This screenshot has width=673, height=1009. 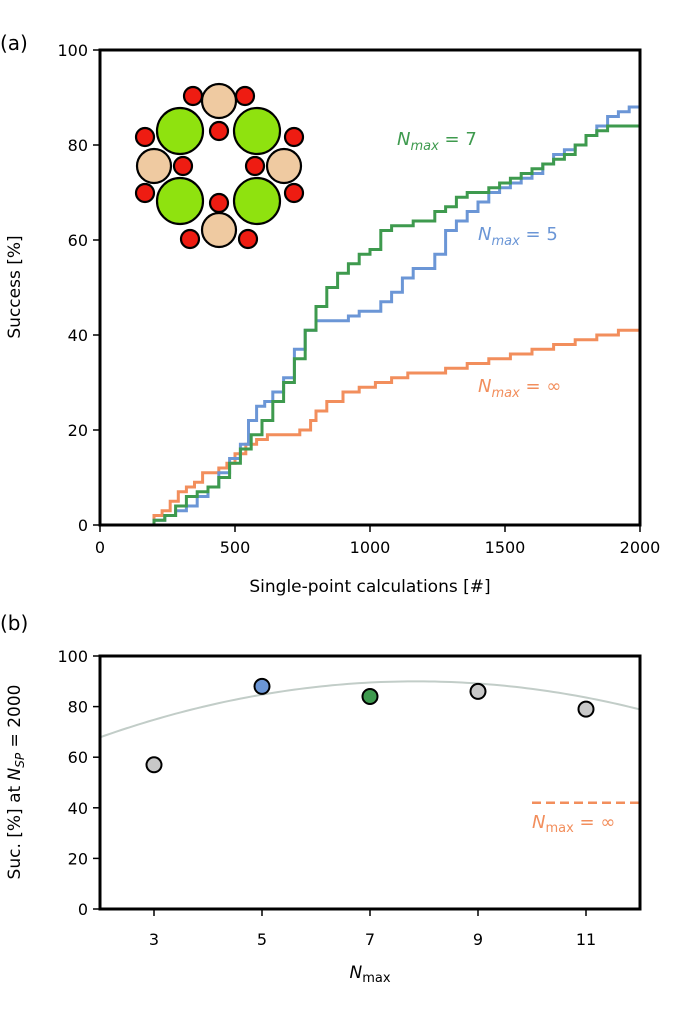 I want to click on annotation-nmax-7: Nmax = 7, so click(x=437, y=141).